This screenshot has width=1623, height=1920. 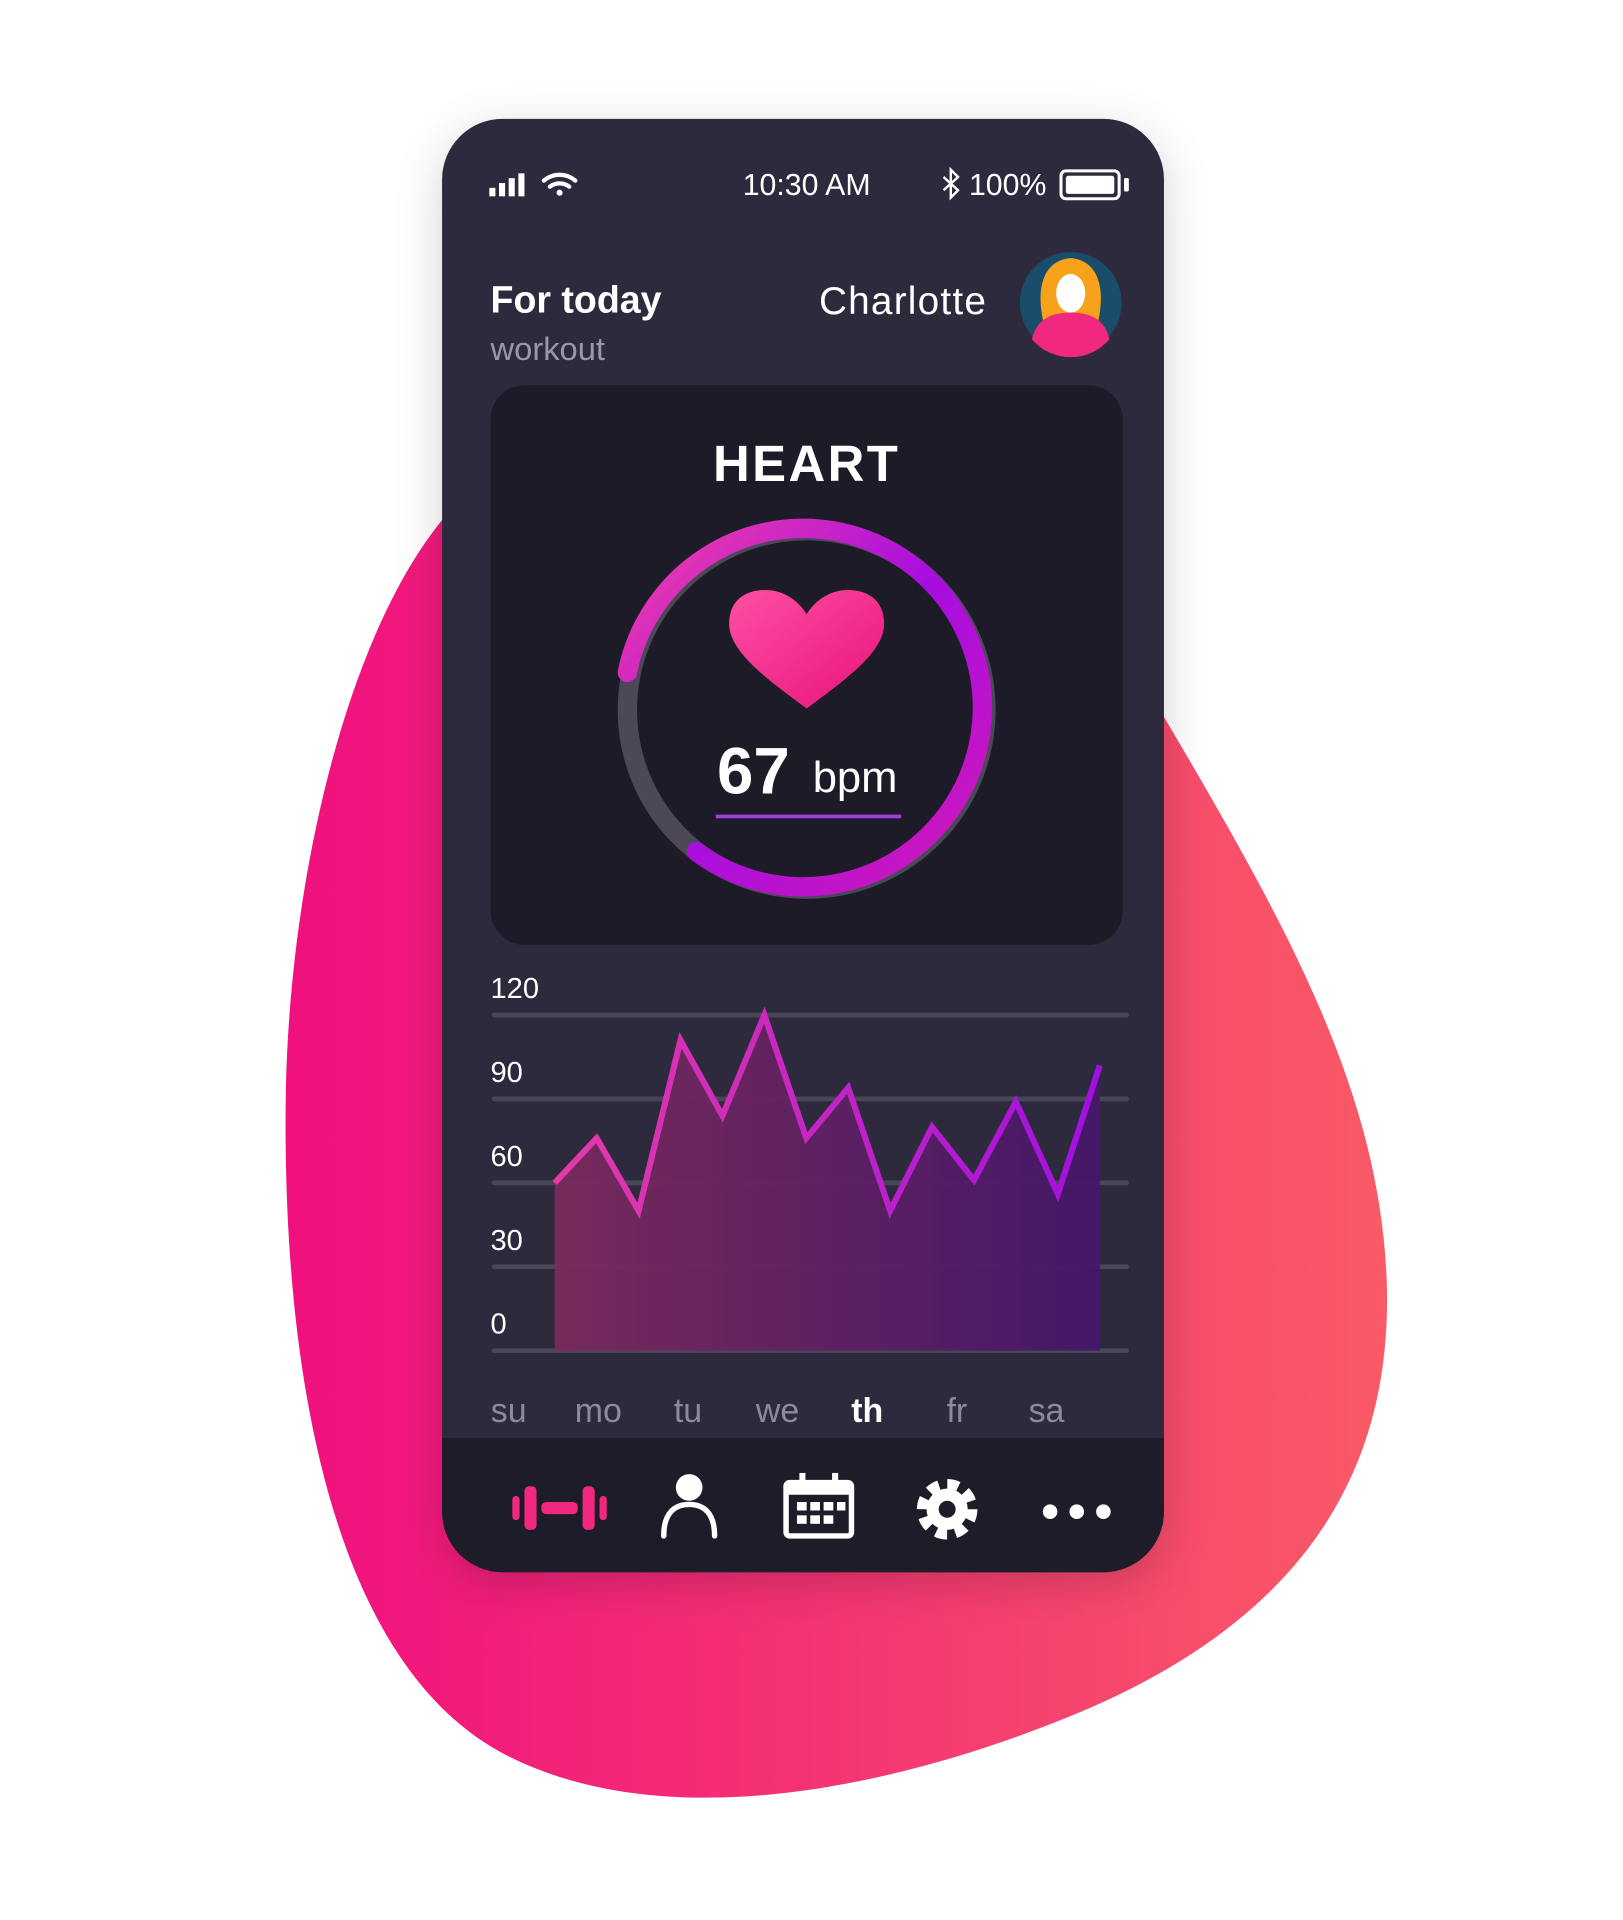 What do you see at coordinates (598, 1411) in the screenshot?
I see `x-tick-label: mo` at bounding box center [598, 1411].